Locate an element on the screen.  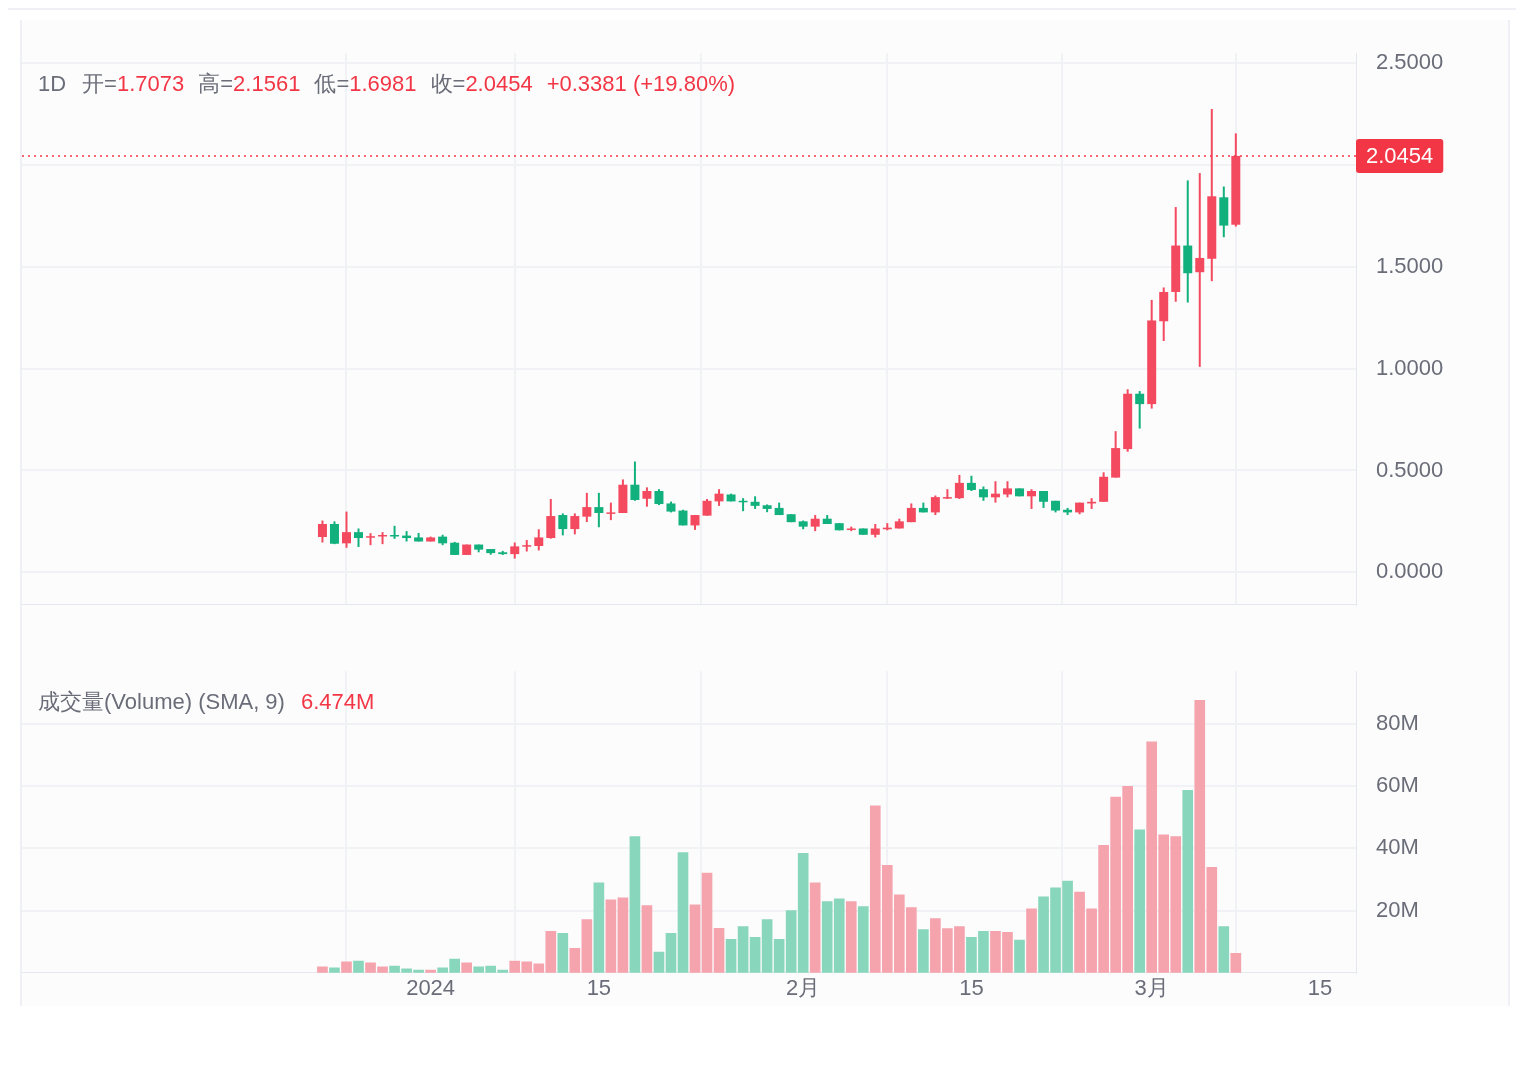
text: 1D is located at coordinates (52, 84).